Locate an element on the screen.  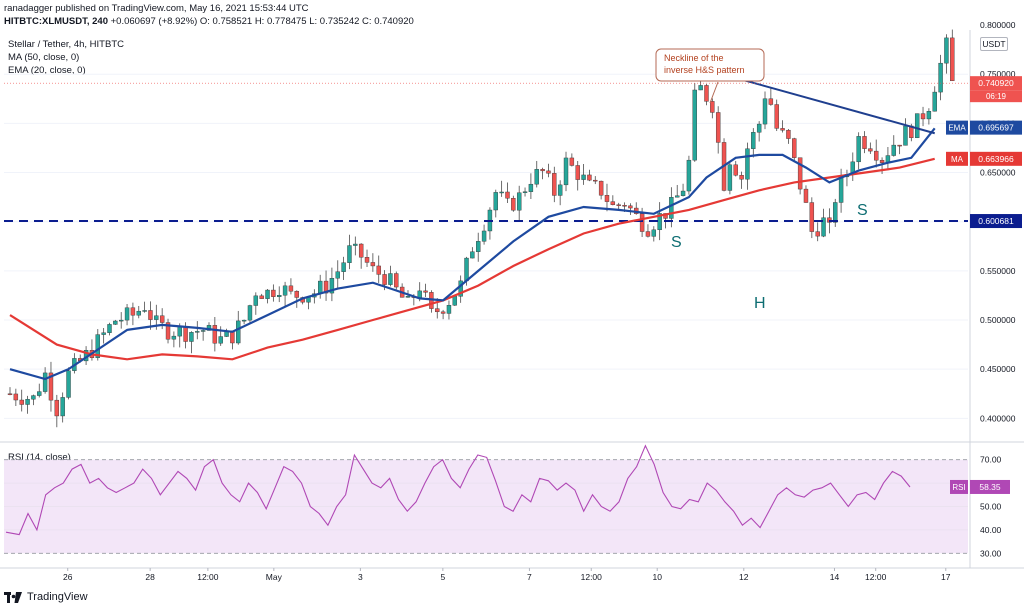
price-tick-label: 0.400000 is located at coordinates (998, 418).